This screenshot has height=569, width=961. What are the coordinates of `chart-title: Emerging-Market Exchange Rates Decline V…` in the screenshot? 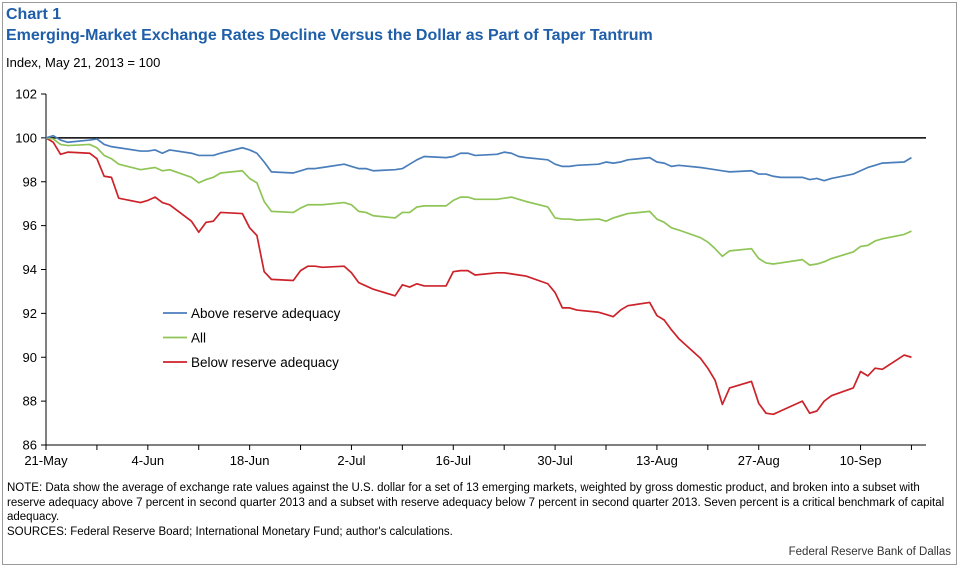 It's located at (329, 35).